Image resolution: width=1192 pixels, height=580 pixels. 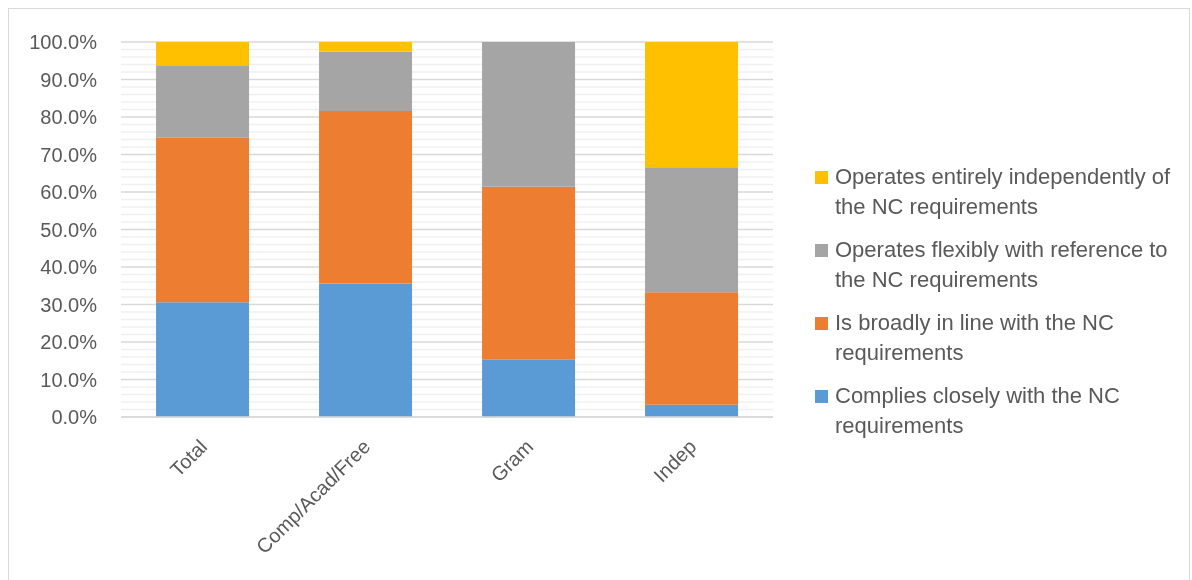 What do you see at coordinates (1003, 191) in the screenshot?
I see `legend-label: Operates entirely independently of the NC requirements` at bounding box center [1003, 191].